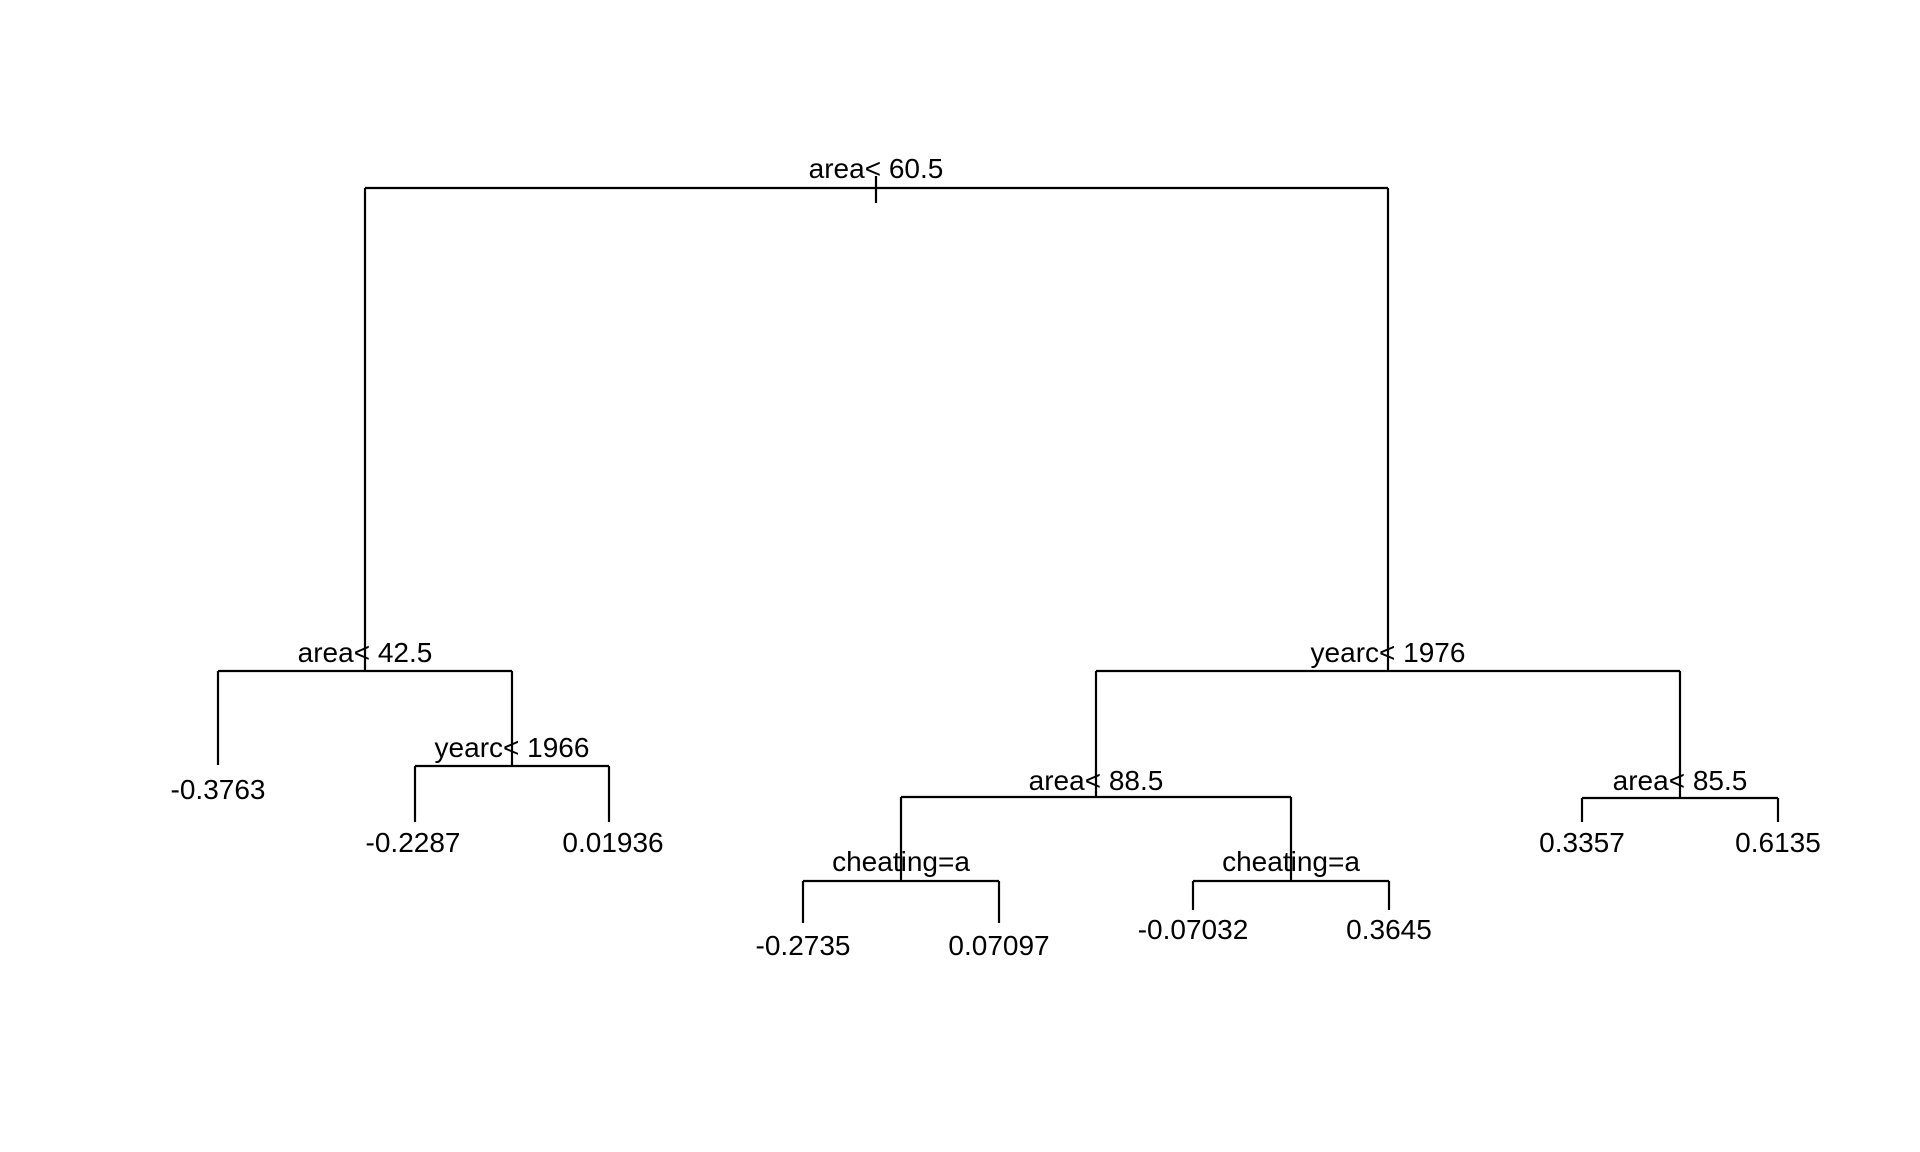 The height and width of the screenshot is (1152, 1920). What do you see at coordinates (1680, 780) in the screenshot?
I see `split-label-rr: area< 85.5` at bounding box center [1680, 780].